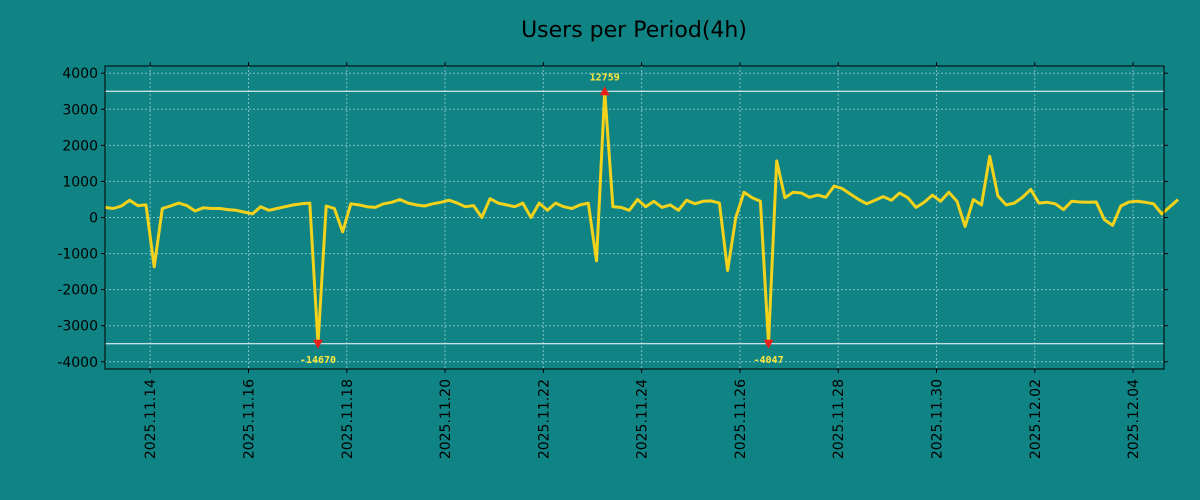 The height and width of the screenshot is (500, 1200). Describe the element at coordinates (93, 219) in the screenshot. I see `y-tick-label: 0` at that location.